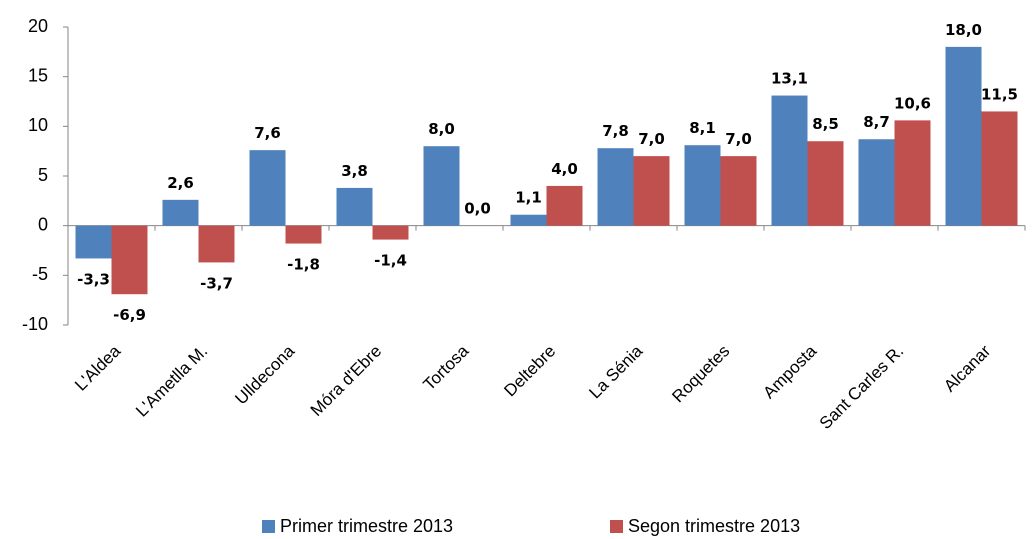 This screenshot has width=1036, height=539. I want to click on y-tick-label: 15, so click(38, 75).